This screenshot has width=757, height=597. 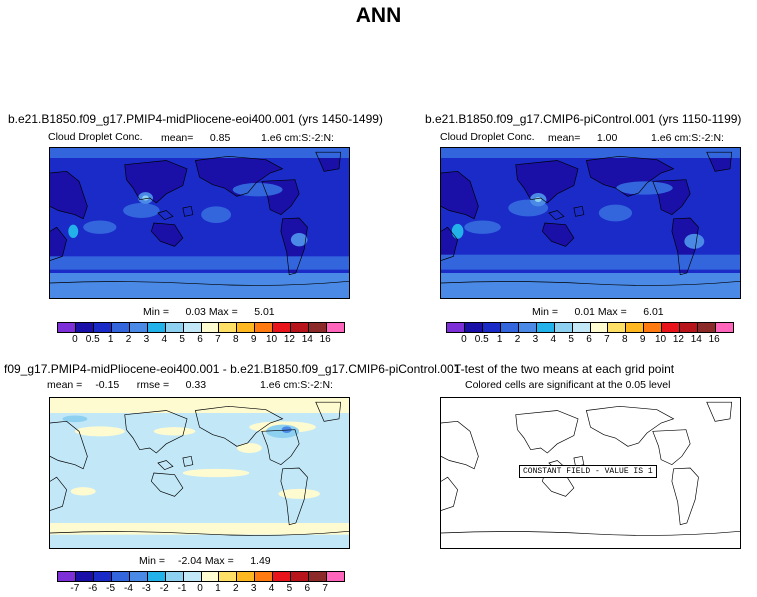 What do you see at coordinates (75, 588) in the screenshot?
I see `colorbar-tick-label: -7` at bounding box center [75, 588].